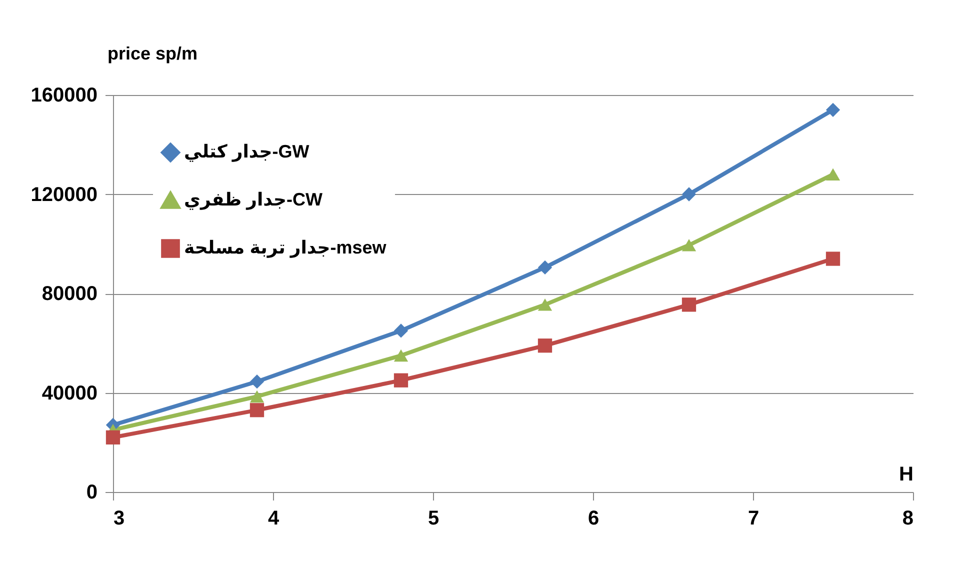 The width and height of the screenshot is (968, 570). I want to click on x-tick-label: 5, so click(434, 519).